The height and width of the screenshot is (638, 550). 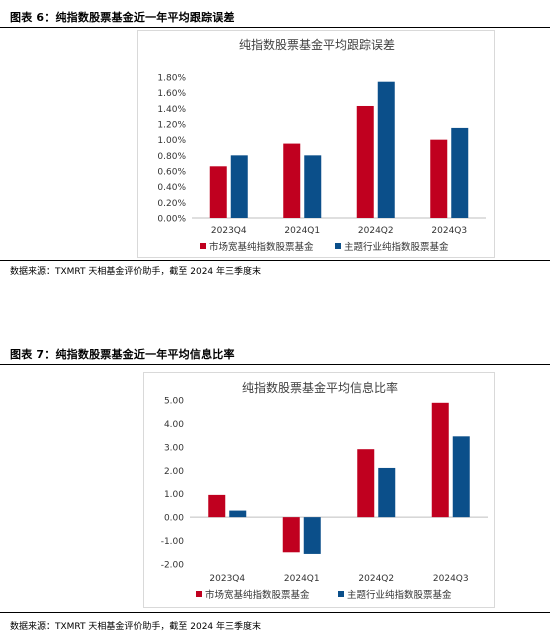 What do you see at coordinates (171, 94) in the screenshot?
I see `y-tick-label: 1.60%` at bounding box center [171, 94].